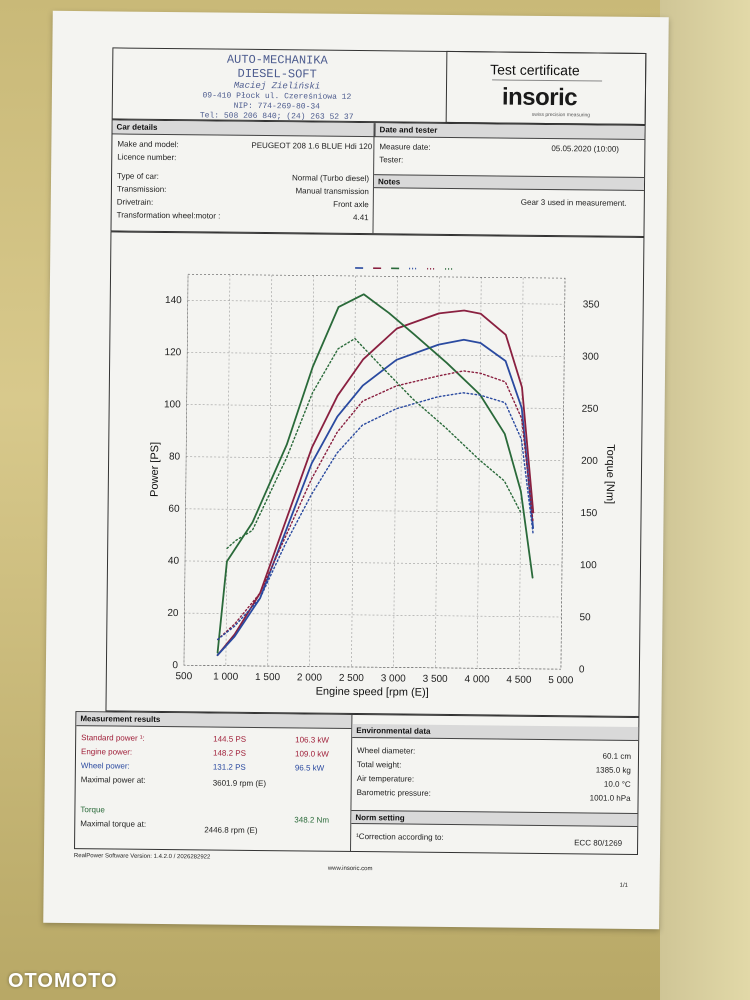  I want to click on torque-label: Torque, so click(92, 810).